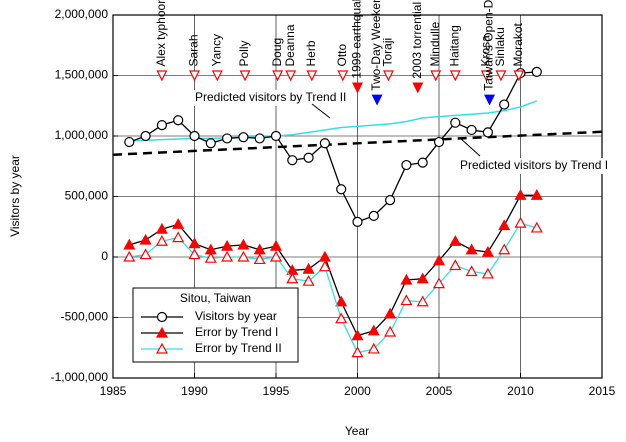 The image size is (626, 442). I want to click on y-tick-label: 500,000, so click(87, 196).